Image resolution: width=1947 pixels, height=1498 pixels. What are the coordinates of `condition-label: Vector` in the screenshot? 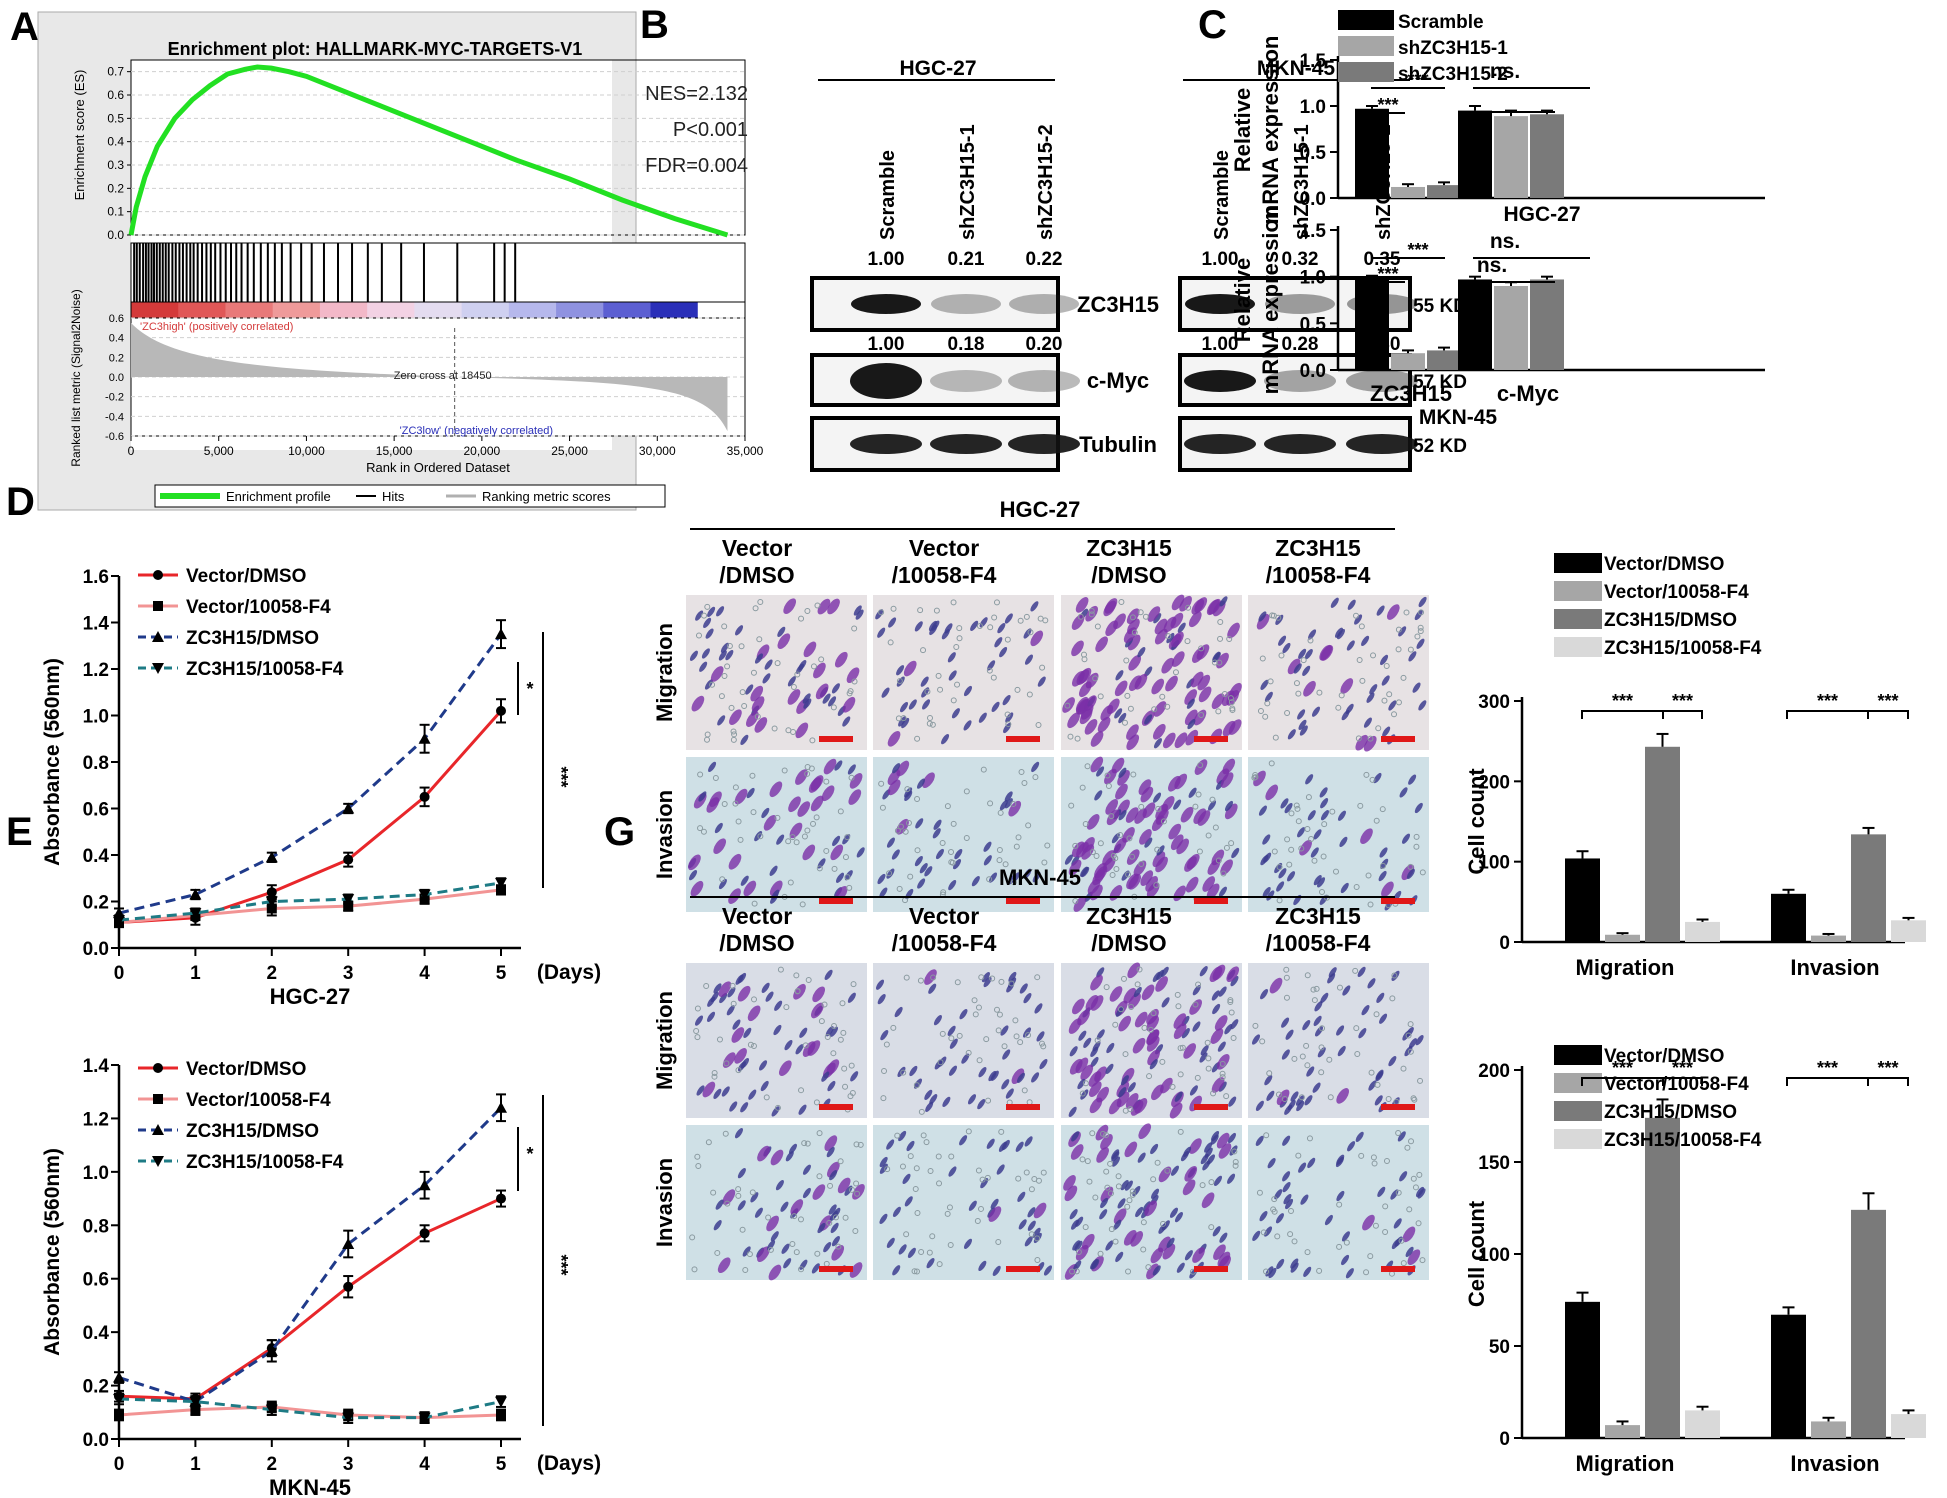 It's located at (944, 548).